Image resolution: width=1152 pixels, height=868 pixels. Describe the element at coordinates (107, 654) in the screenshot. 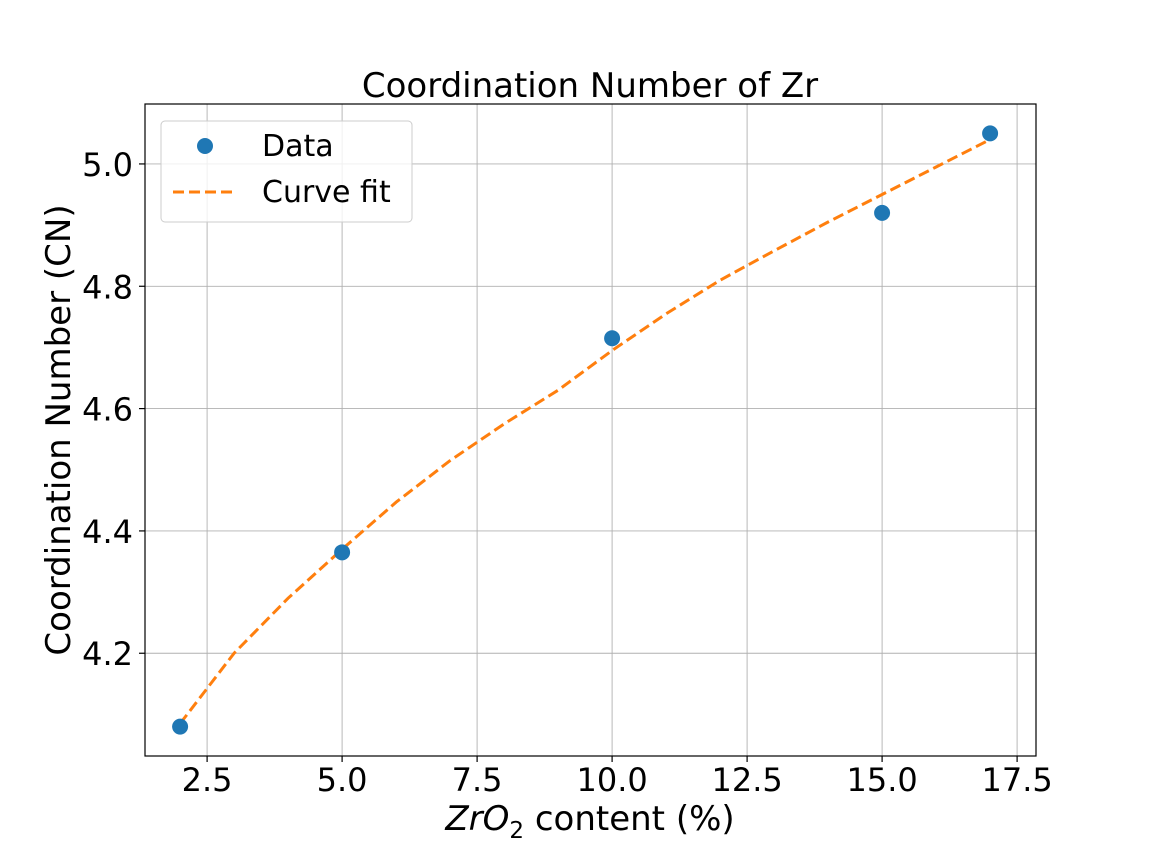

I see `y-tick-label: 4.2` at that location.